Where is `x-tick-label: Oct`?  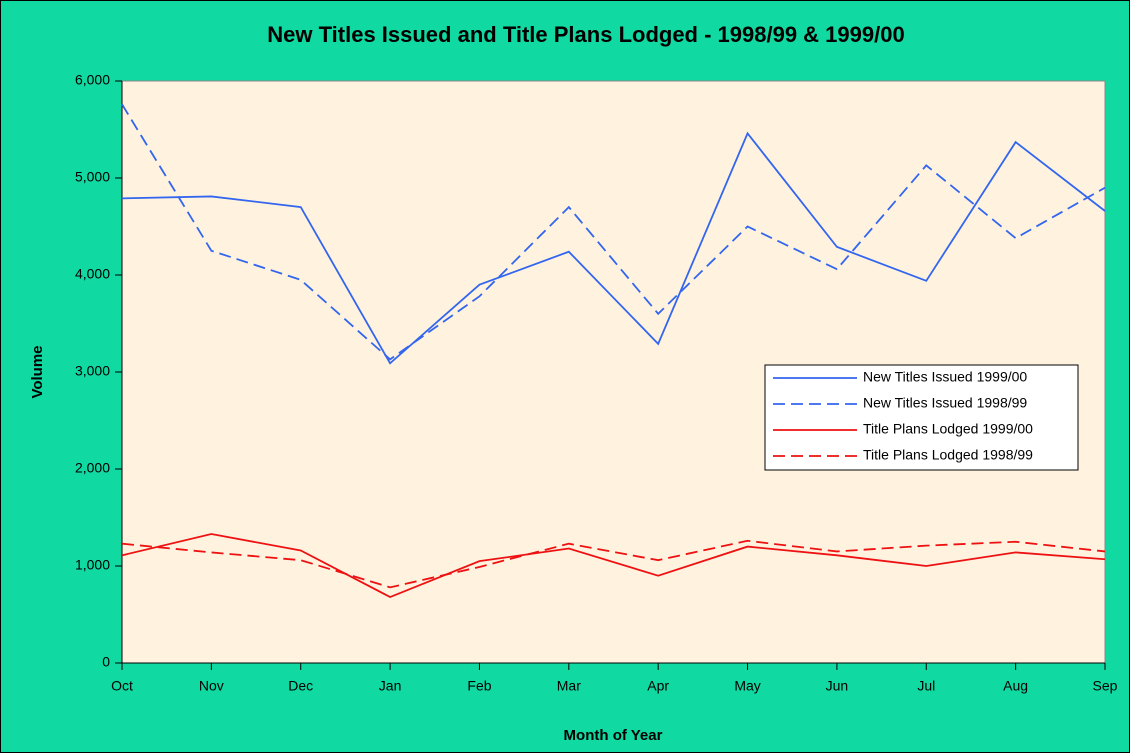
x-tick-label: Oct is located at coordinates (122, 686).